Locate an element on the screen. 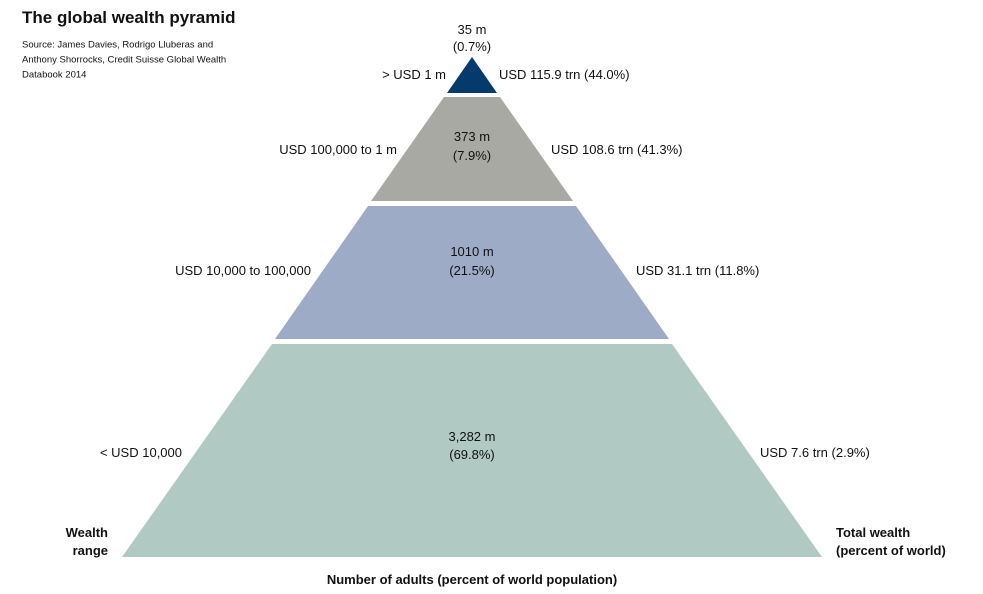  adults-count: 3,282 m is located at coordinates (472, 436).